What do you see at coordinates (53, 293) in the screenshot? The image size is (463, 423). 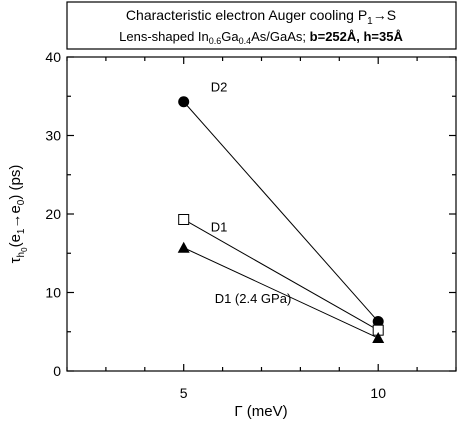 I see `y-tick-label: 10` at bounding box center [53, 293].